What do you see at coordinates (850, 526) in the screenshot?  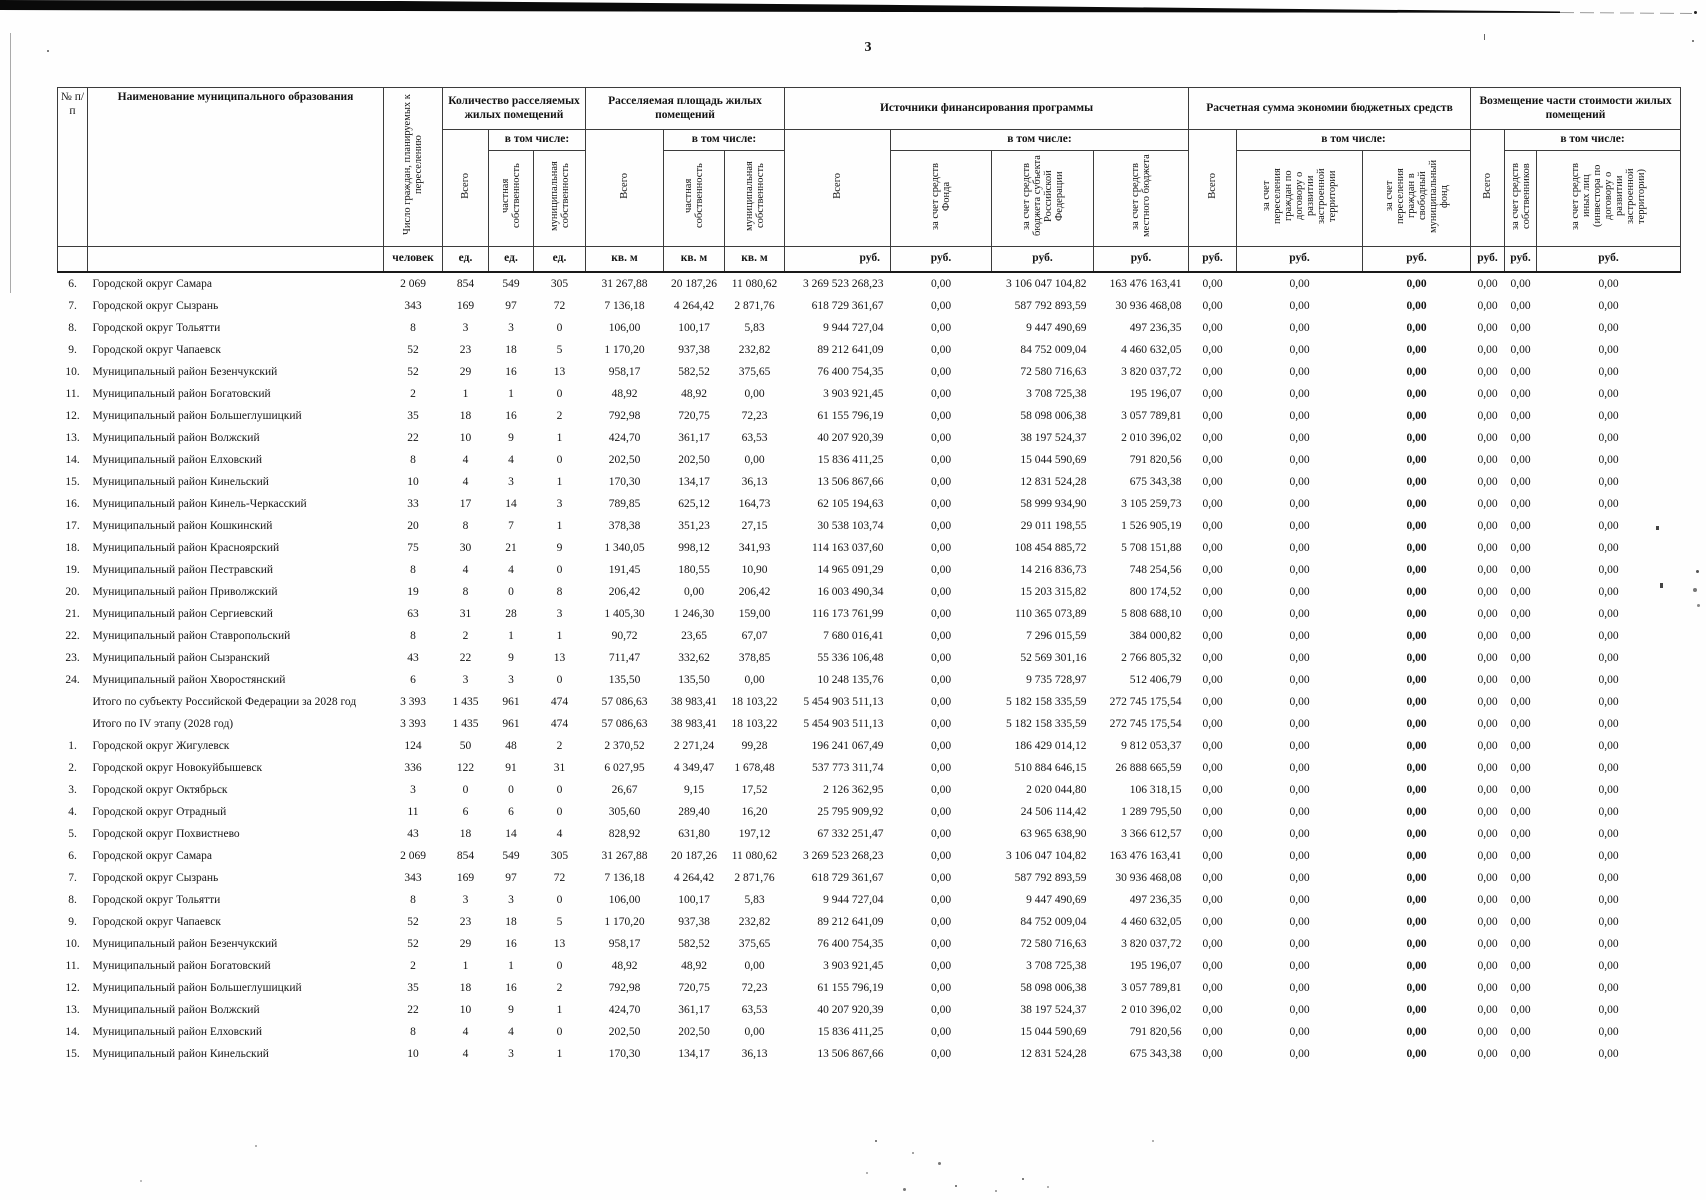 I see `value-cell: 30 538 103,74` at bounding box center [850, 526].